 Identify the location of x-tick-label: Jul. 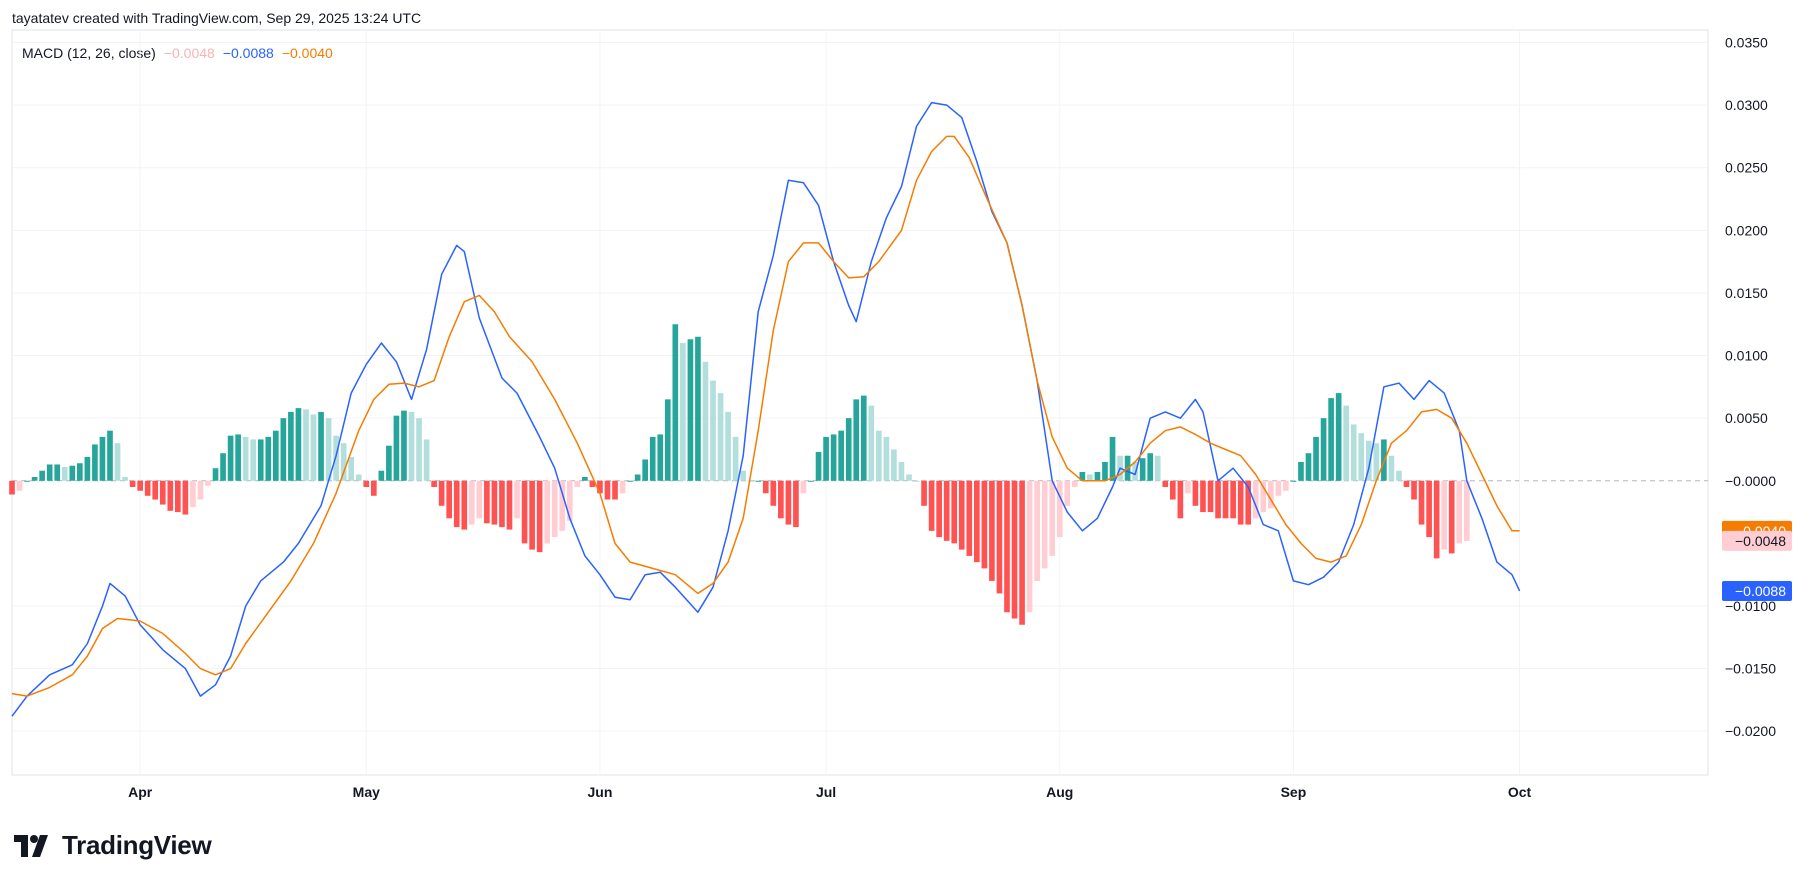
(826, 792).